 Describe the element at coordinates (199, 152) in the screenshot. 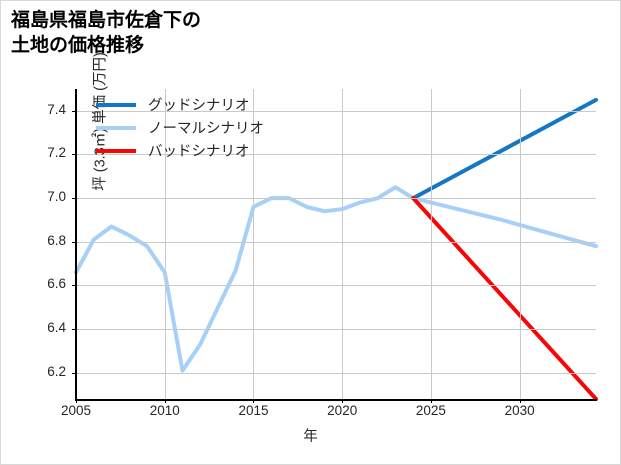

I see `legend-label-bad: バッドシナリオ` at that location.